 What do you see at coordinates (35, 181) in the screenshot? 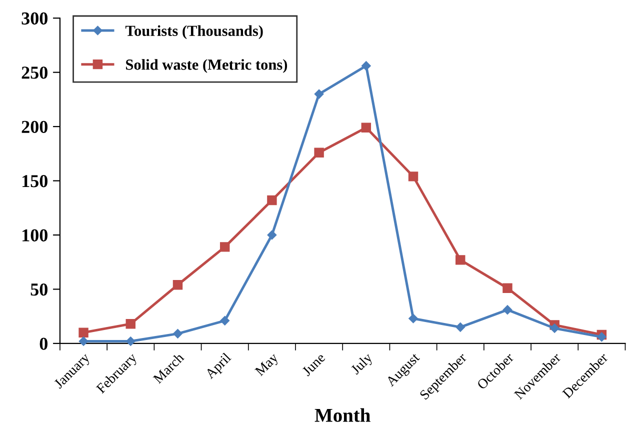
I see `y-tick-label: 150` at bounding box center [35, 181].